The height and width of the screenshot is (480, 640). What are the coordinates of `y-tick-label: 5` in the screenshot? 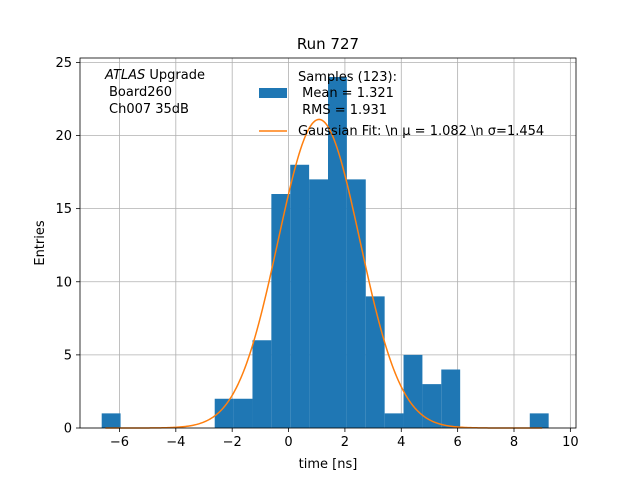 It's located at (68, 355).